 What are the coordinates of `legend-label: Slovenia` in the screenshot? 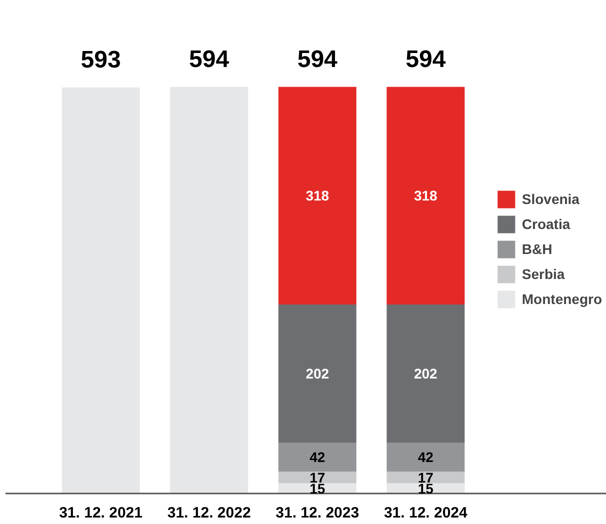 It's located at (551, 199).